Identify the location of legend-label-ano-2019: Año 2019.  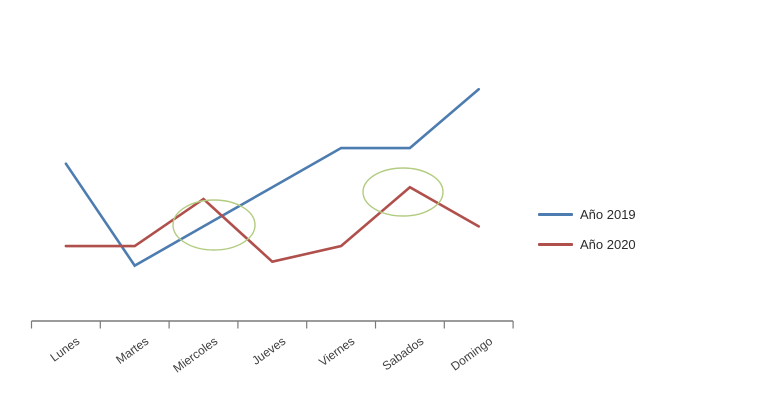
(608, 214).